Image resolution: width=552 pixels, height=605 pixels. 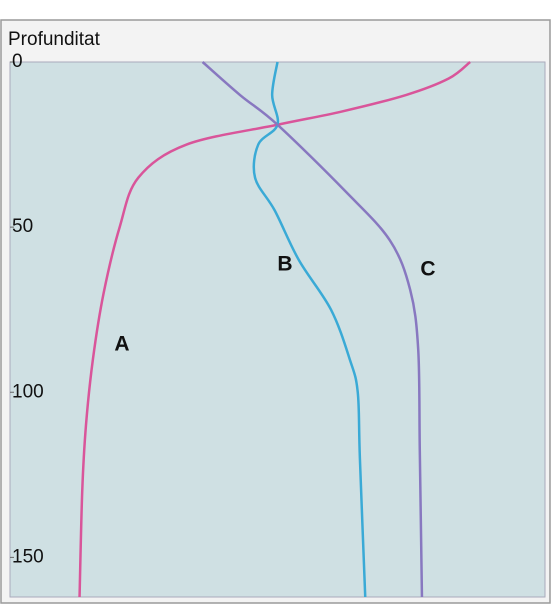 I want to click on y-tick-label: 100, so click(x=28, y=391).